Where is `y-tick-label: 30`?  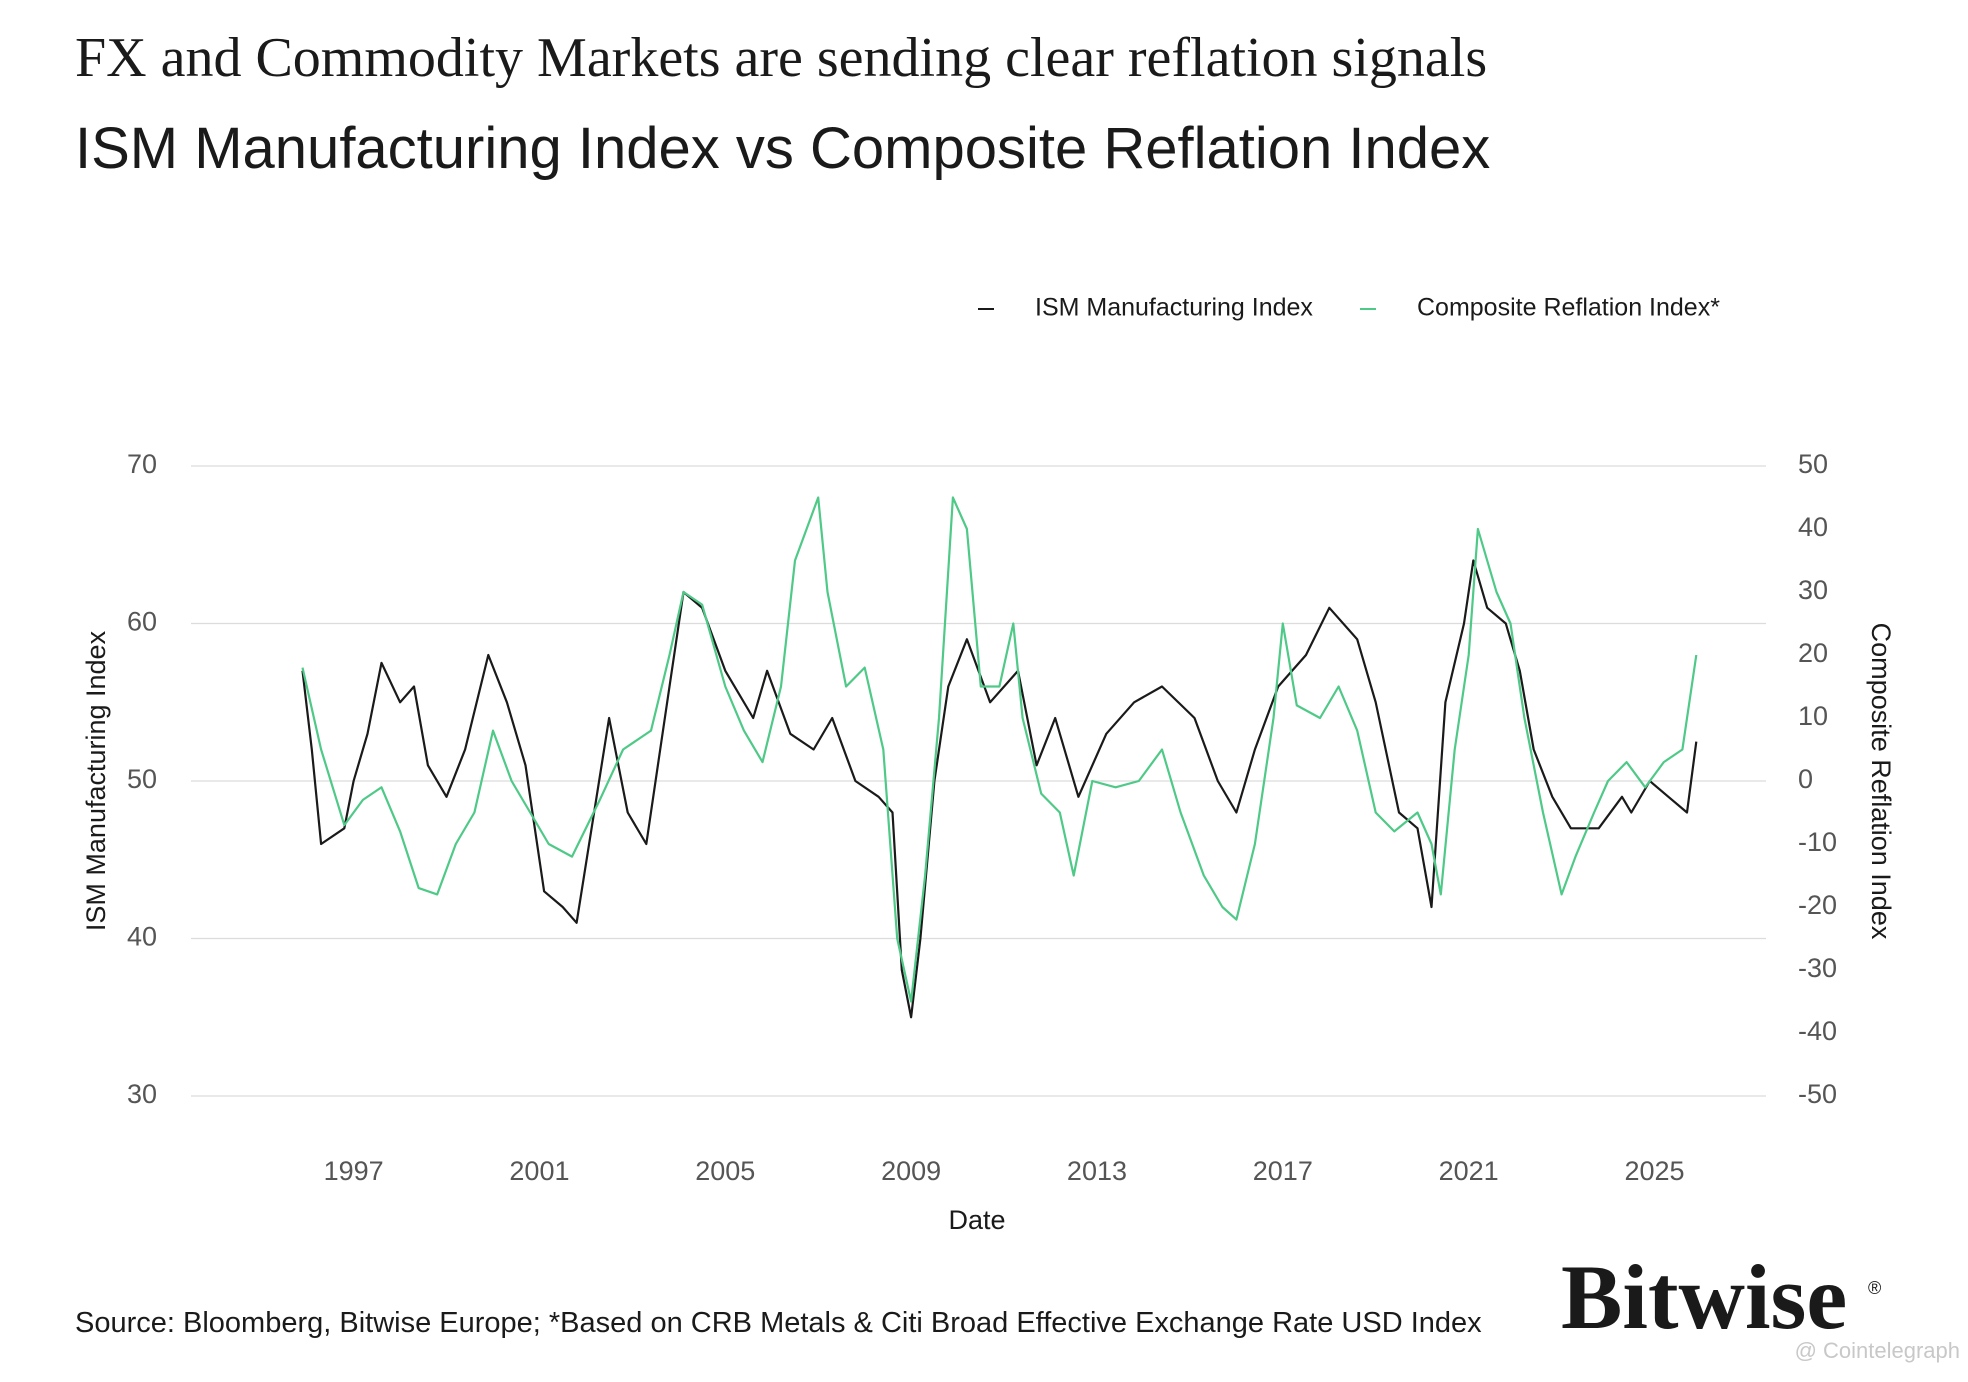 y-tick-label: 30 is located at coordinates (142, 1094).